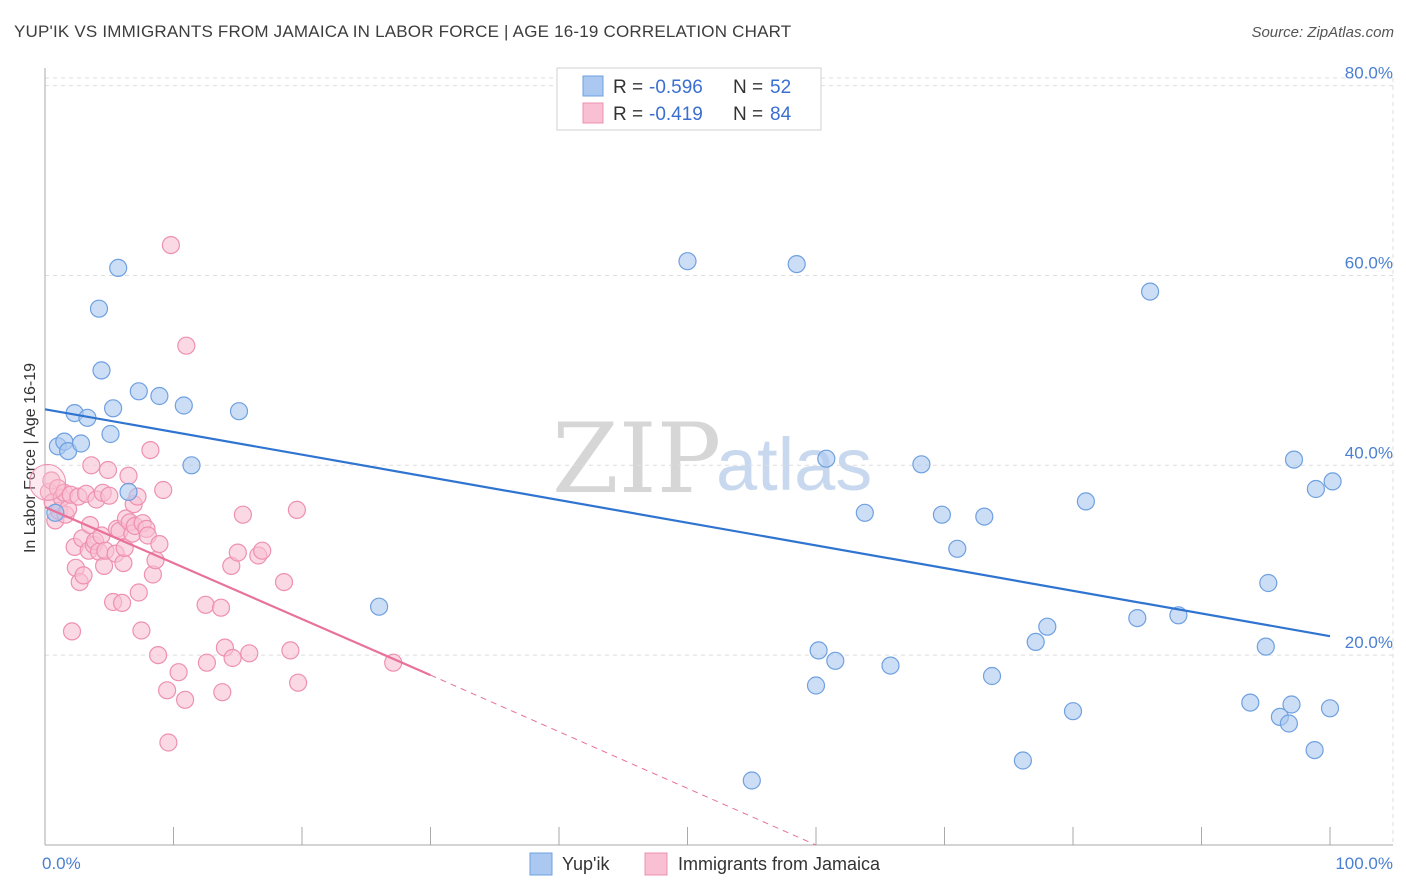 This screenshot has height=892, width=1406. Describe the element at coordinates (689, 99) in the screenshot. I see `stats-legend: R = -0.596 N = 52 R = -0.419 N = 84` at that location.